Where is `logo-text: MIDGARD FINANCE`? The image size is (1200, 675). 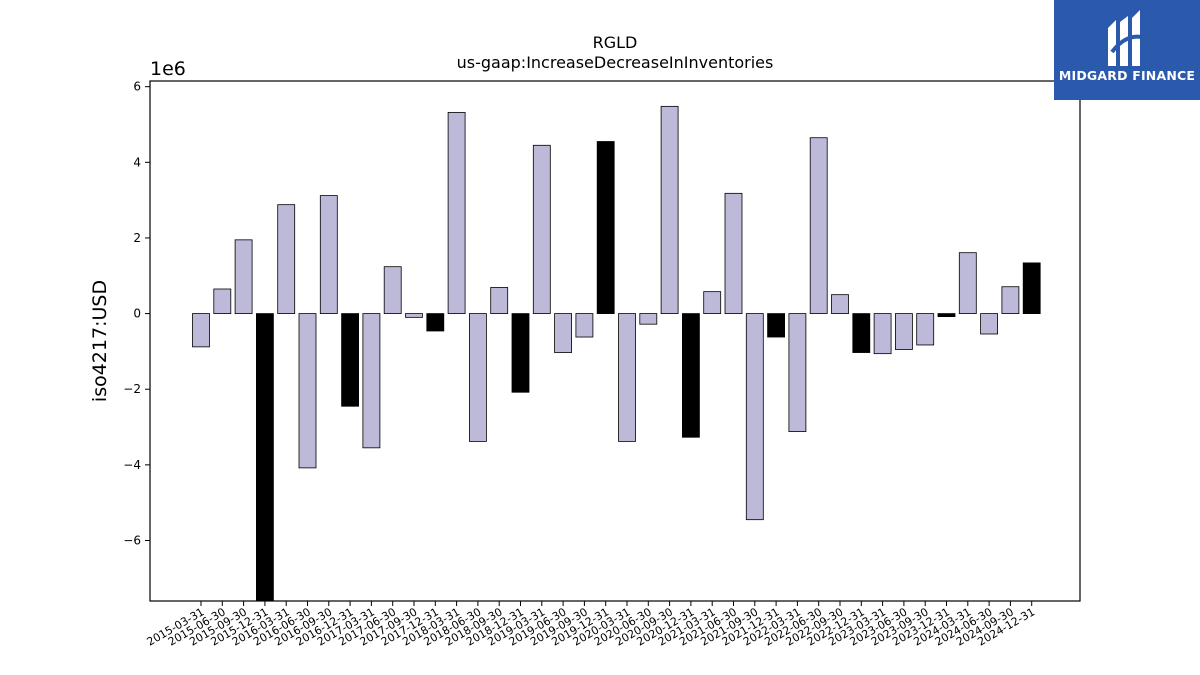 logo-text: MIDGARD FINANCE is located at coordinates (1127, 75).